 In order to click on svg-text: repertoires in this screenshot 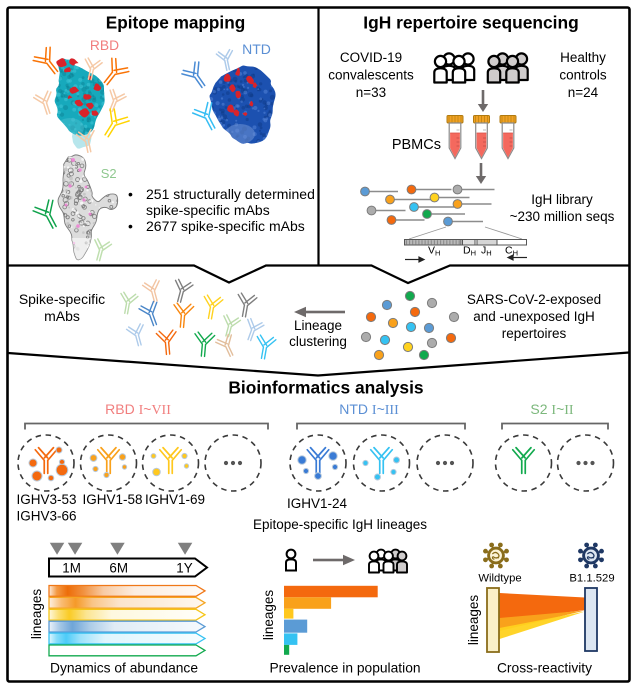, I will do `click(534, 333)`.